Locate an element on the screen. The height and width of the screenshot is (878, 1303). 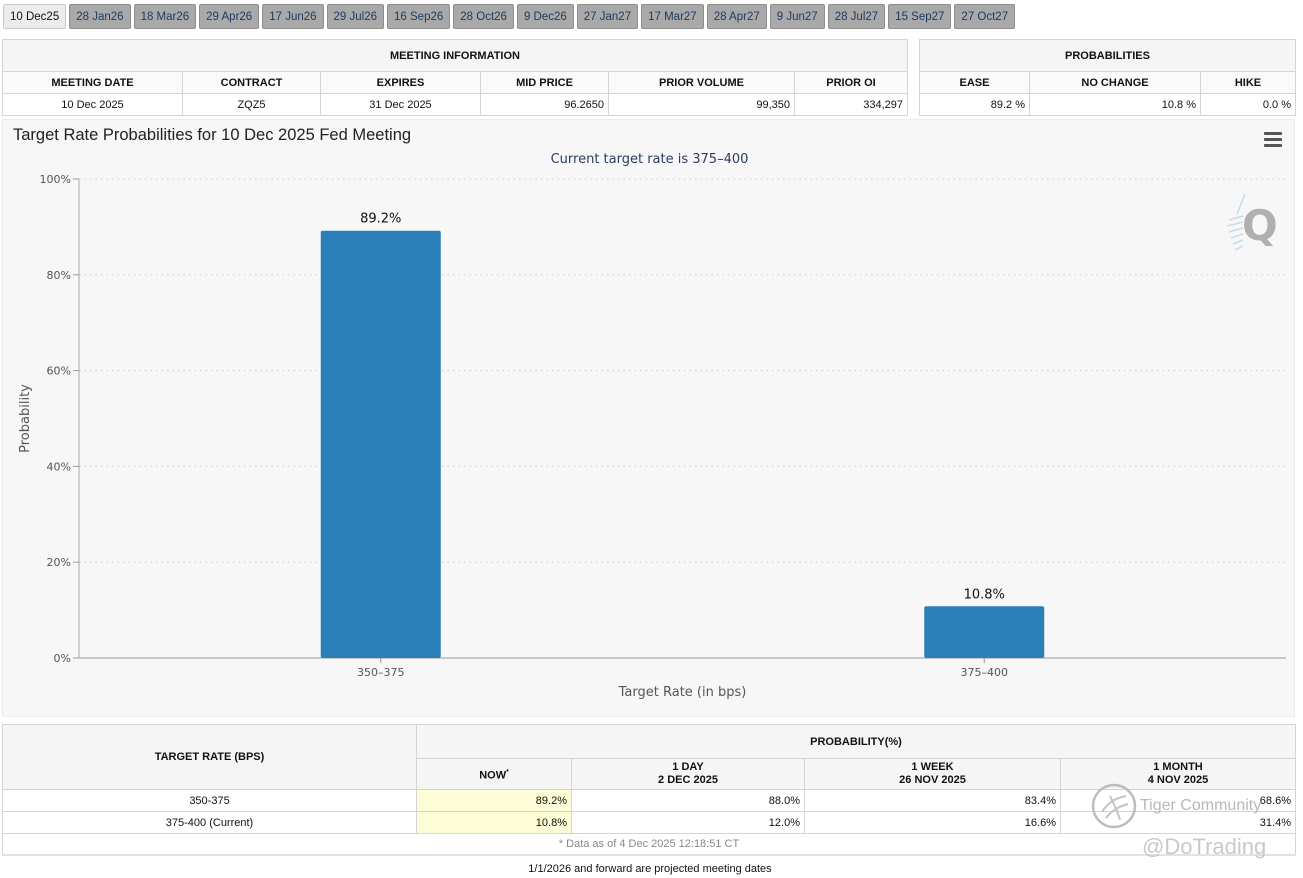
y-tick-label: 60% is located at coordinates (59, 371).